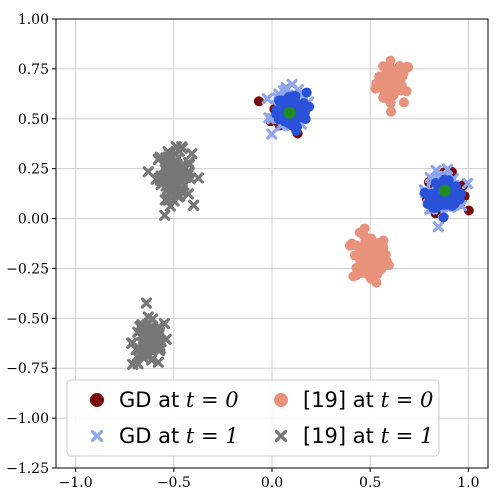 This screenshot has width=498, height=498. I want to click on y-tick-label: 0.75, so click(33, 70).